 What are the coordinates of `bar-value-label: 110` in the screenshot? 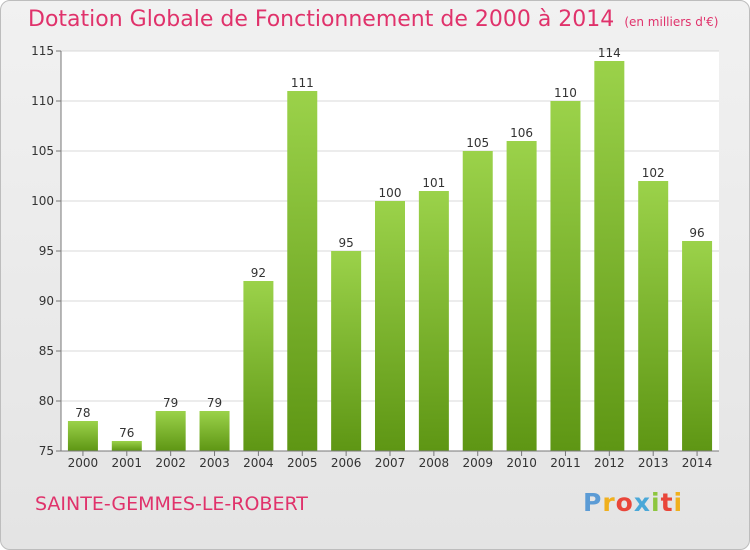 It's located at (565, 93).